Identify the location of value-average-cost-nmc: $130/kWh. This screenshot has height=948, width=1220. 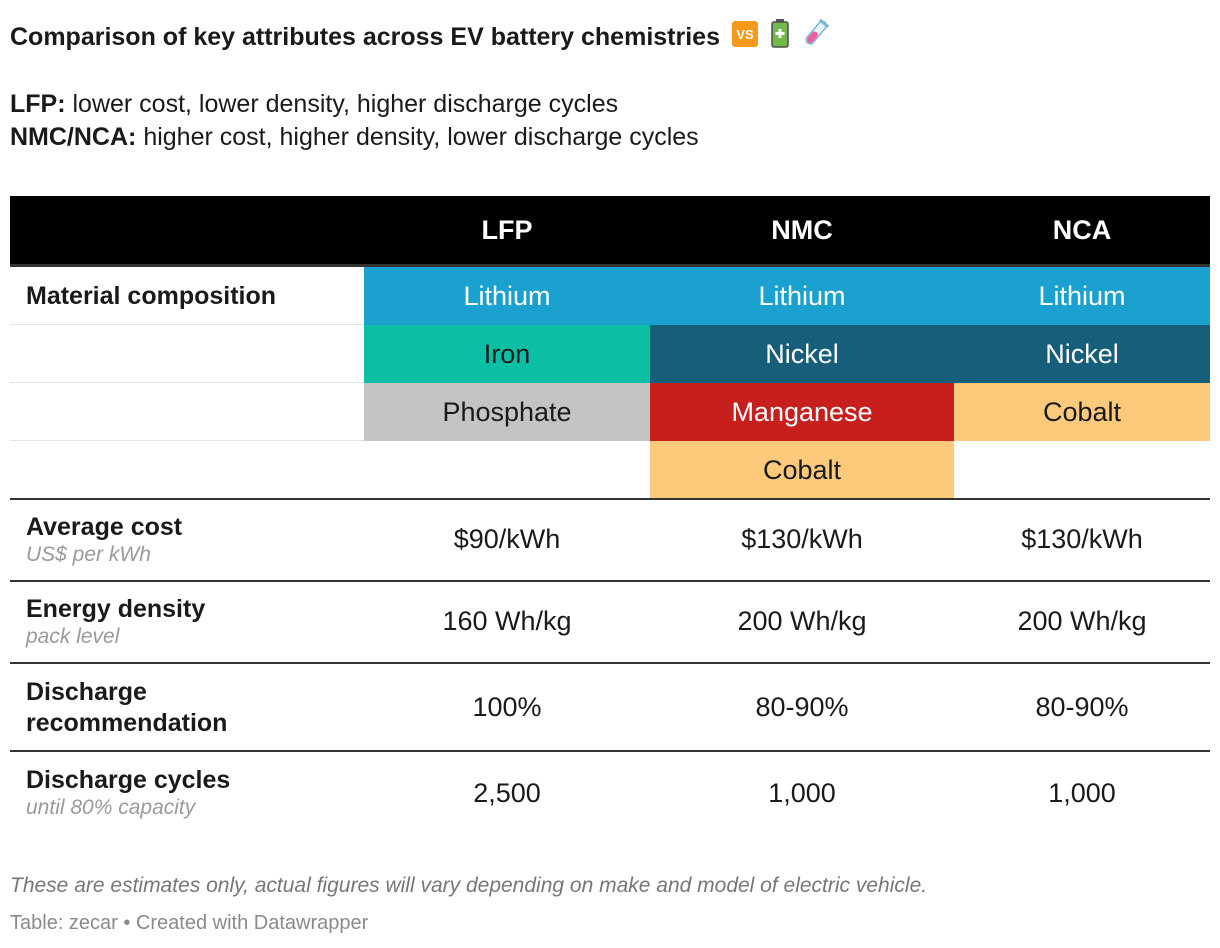
(802, 539).